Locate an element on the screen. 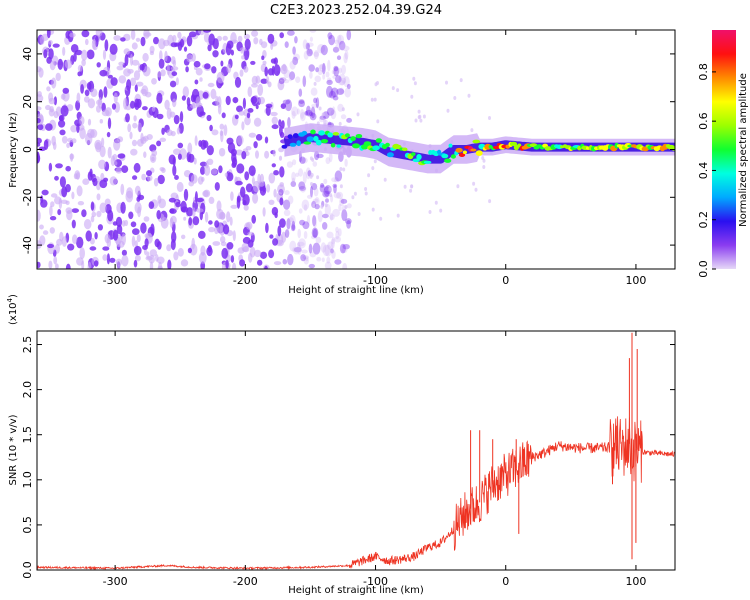 The height and width of the screenshot is (600, 750). x-tick-label: 100 is located at coordinates (635, 581).